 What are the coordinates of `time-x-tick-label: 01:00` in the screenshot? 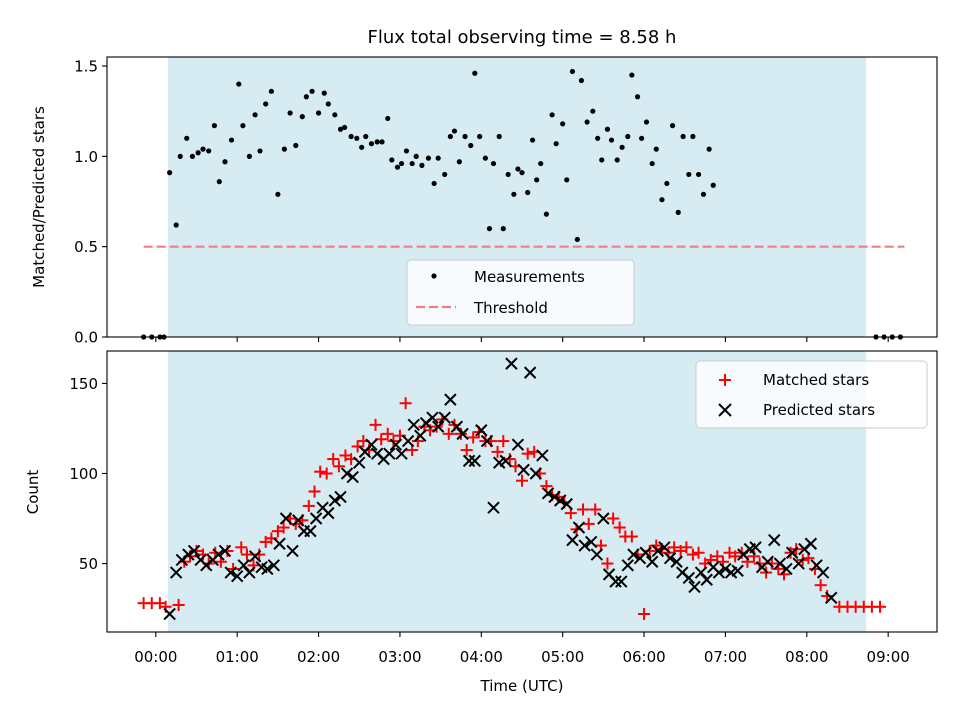 It's located at (237, 657).